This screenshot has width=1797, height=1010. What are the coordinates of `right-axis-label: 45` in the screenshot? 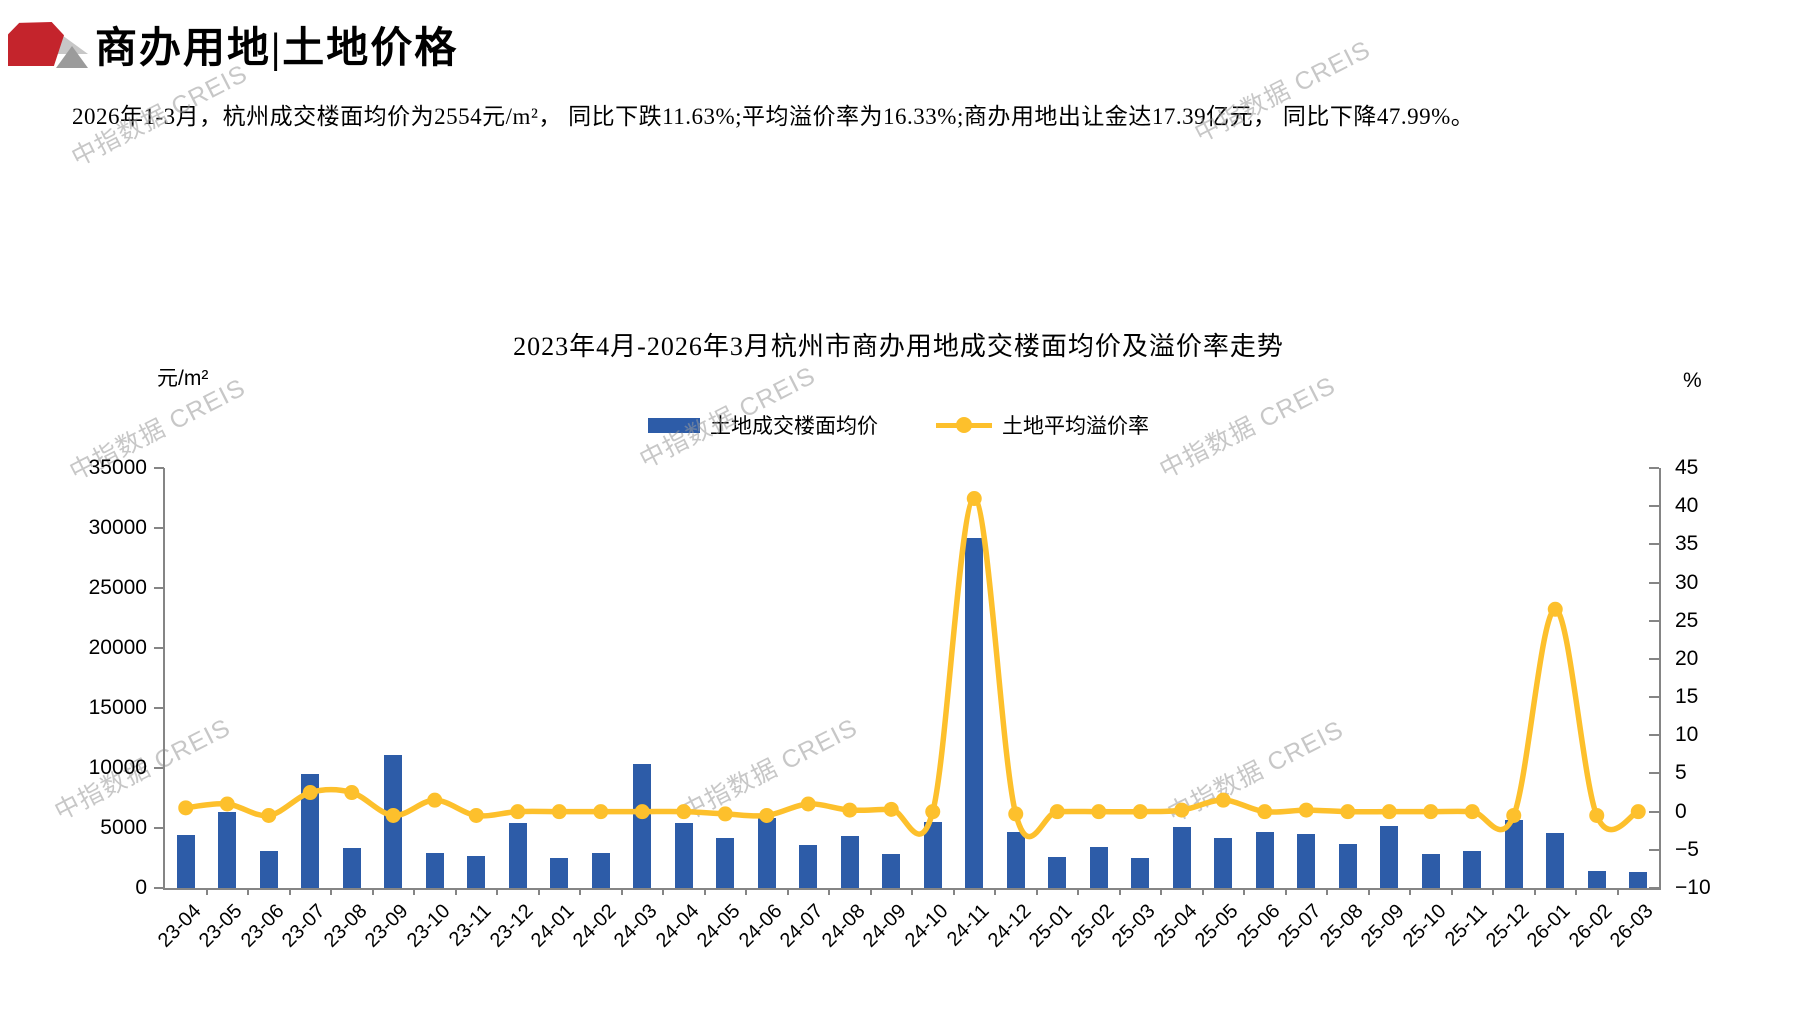 It's located at (1687, 467).